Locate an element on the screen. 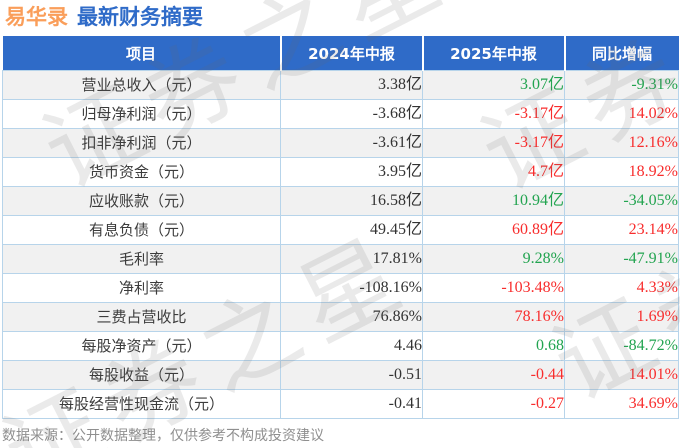  cell-2025-value: 60.89亿 is located at coordinates (493, 230).